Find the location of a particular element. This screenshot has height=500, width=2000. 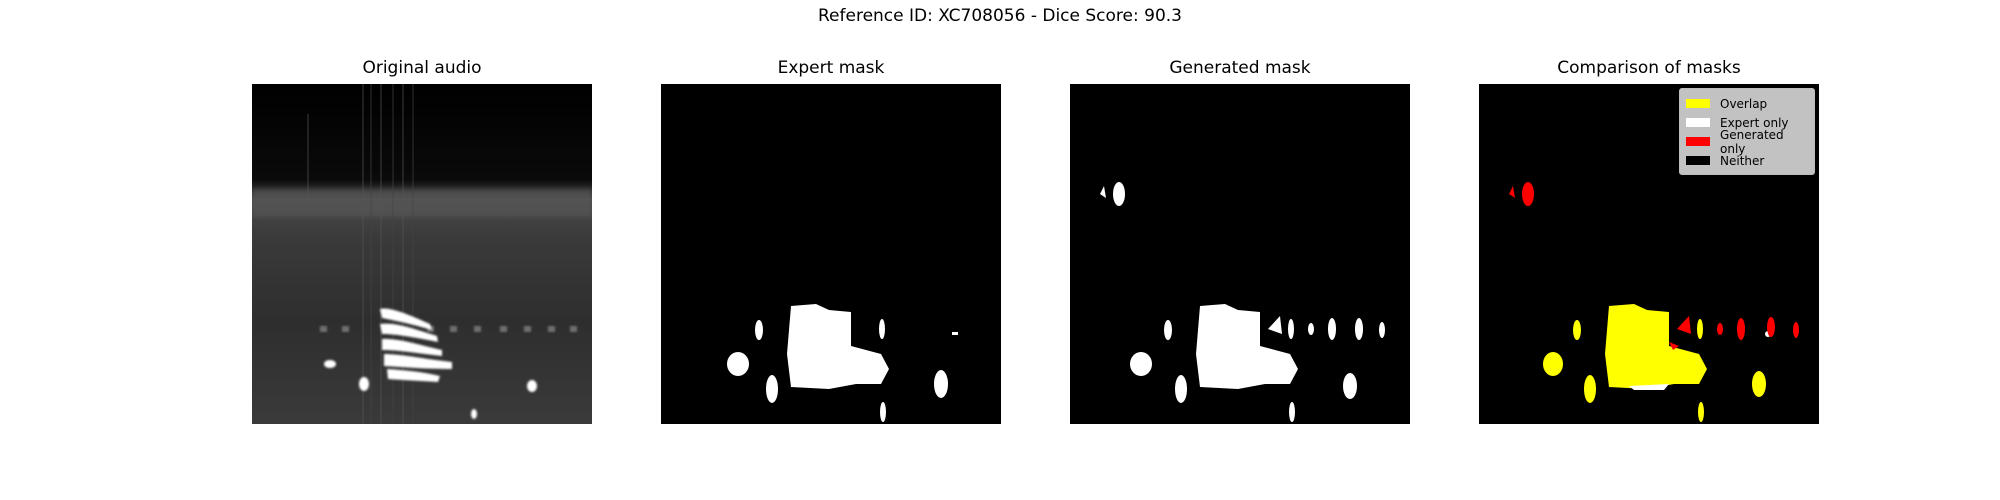

generated-mask-svg is located at coordinates (1240, 254).